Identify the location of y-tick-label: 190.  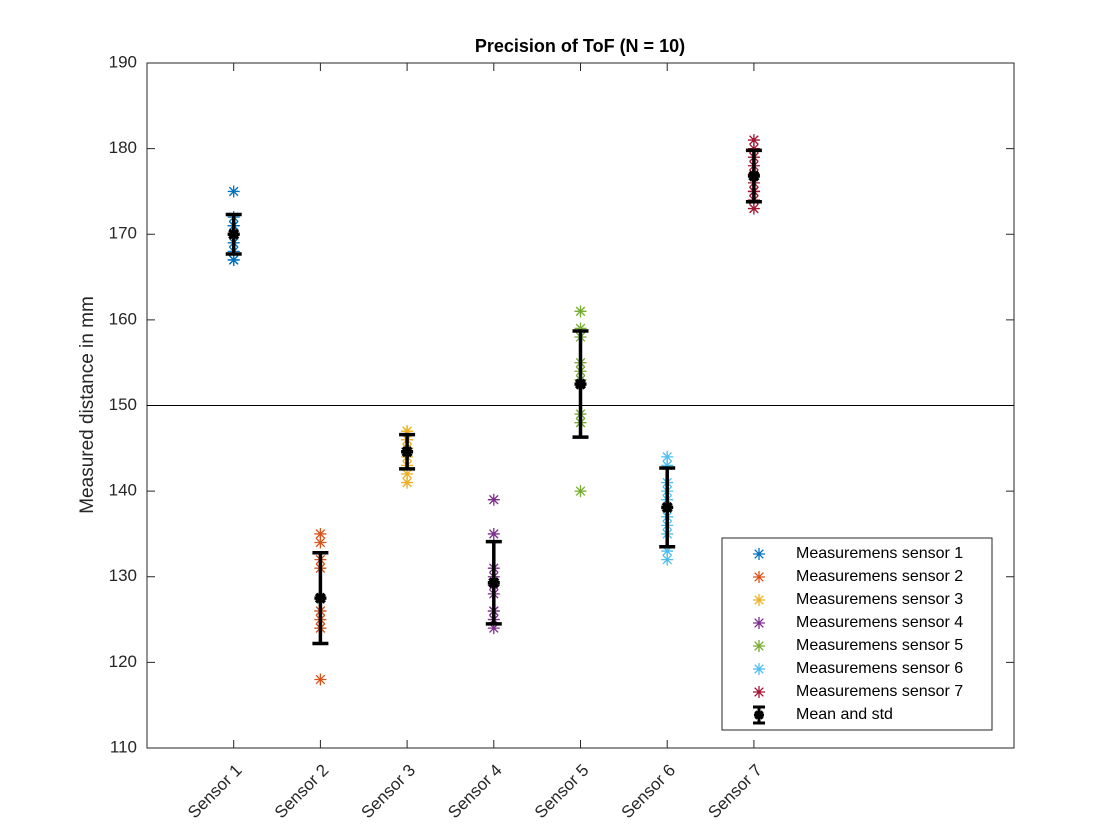
(123, 61).